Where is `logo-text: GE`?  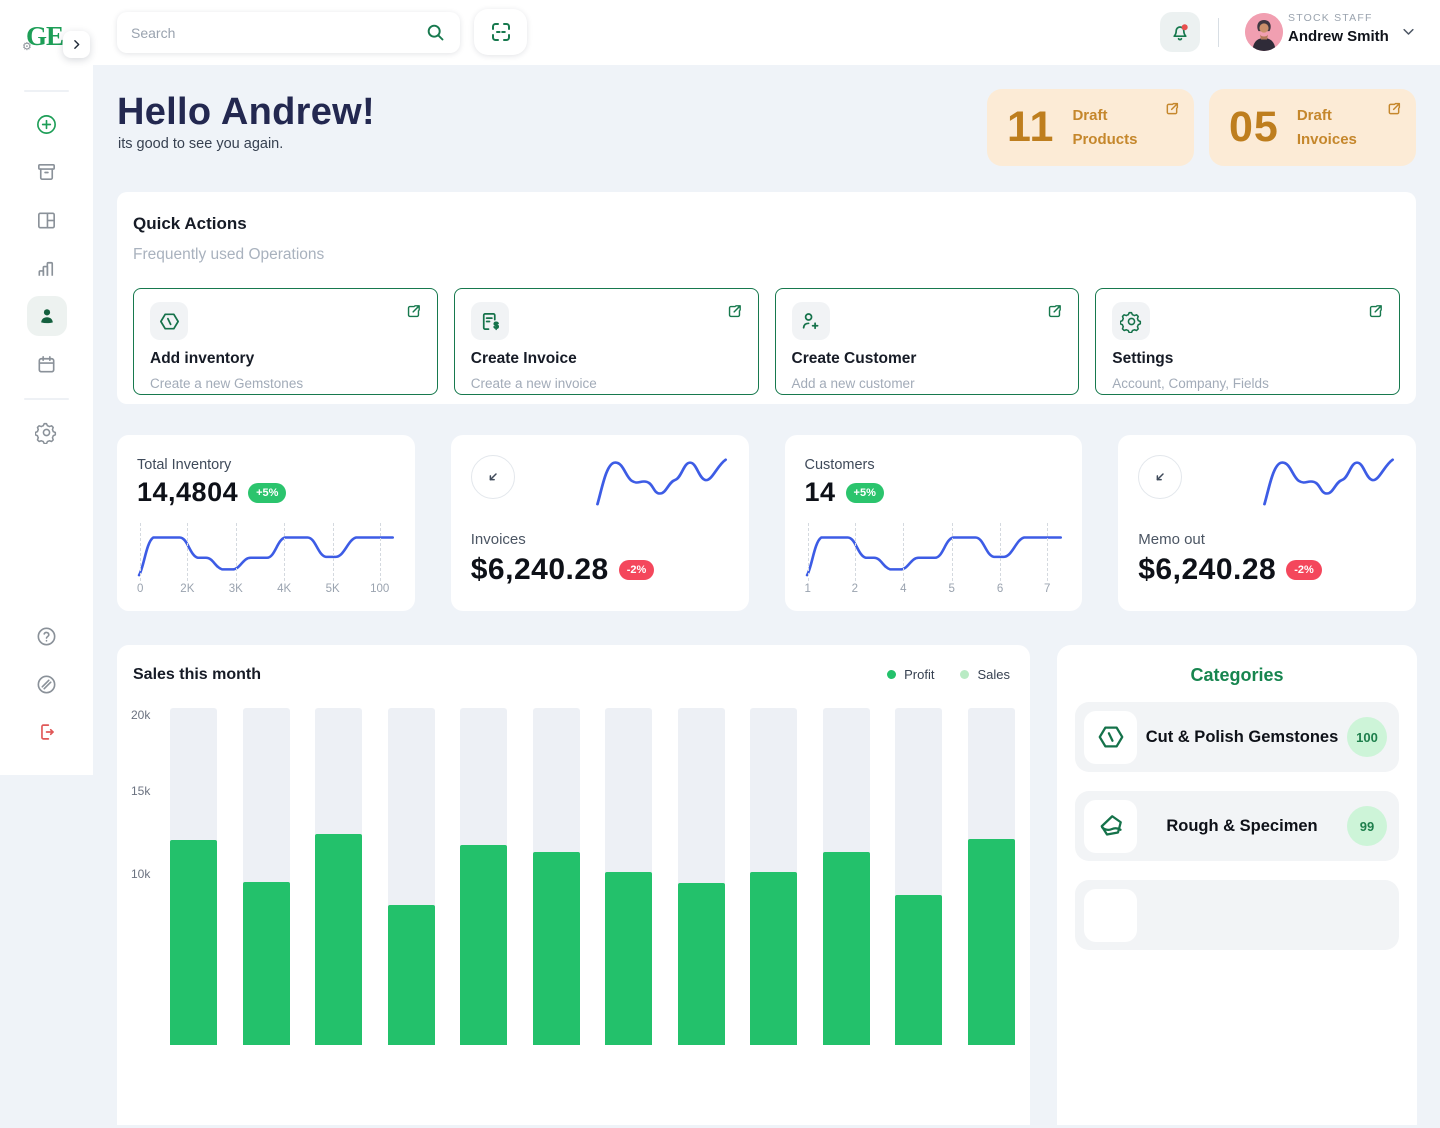 logo-text: GE is located at coordinates (45, 35).